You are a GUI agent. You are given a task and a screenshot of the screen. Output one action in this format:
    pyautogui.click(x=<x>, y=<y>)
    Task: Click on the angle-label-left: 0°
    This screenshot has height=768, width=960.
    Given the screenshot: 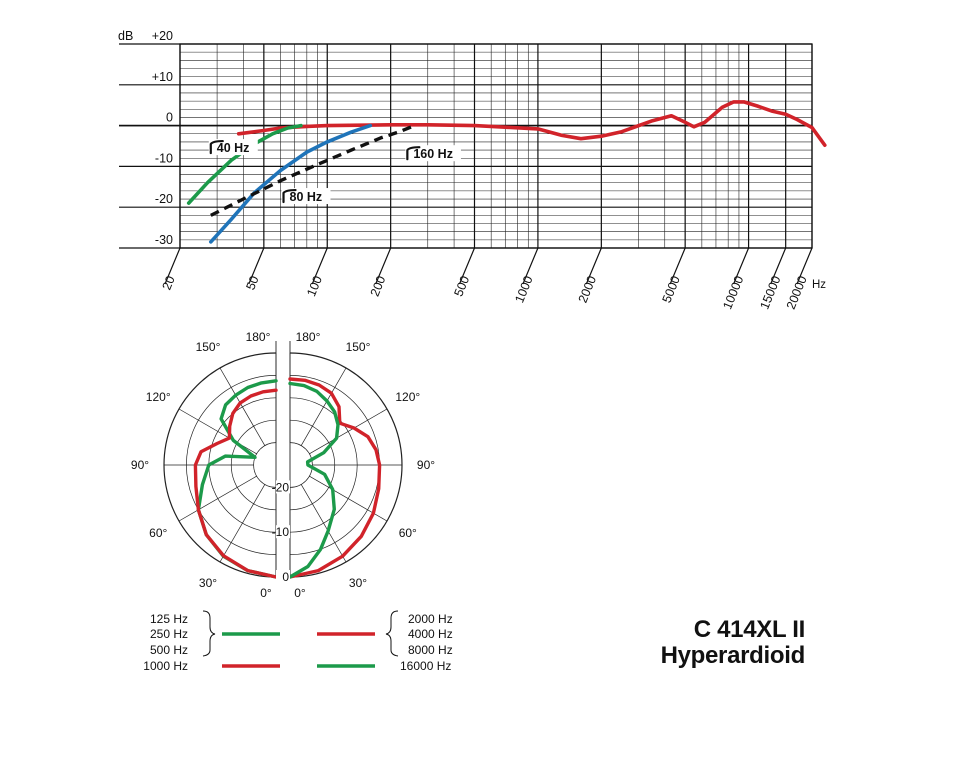 What is the action you would take?
    pyautogui.click(x=266, y=593)
    